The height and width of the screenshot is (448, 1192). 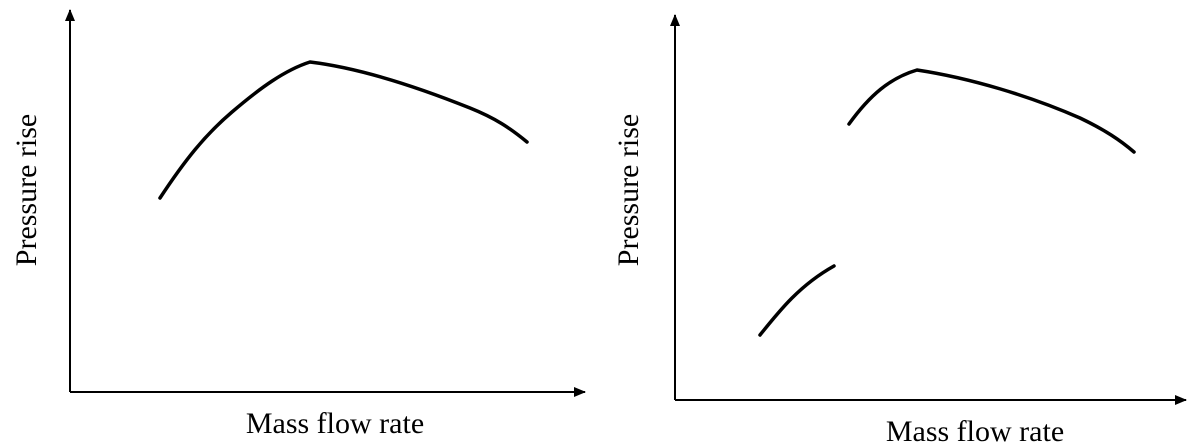 What do you see at coordinates (343, 130) in the screenshot?
I see `curve` at bounding box center [343, 130].